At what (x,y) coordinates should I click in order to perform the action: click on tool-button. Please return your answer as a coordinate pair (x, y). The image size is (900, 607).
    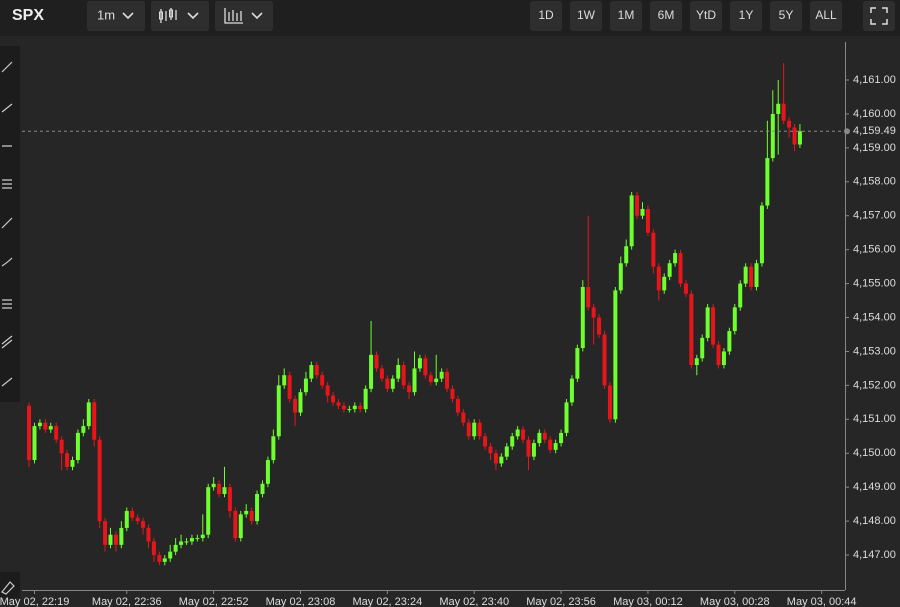
    Looking at the image, I should click on (10, 585).